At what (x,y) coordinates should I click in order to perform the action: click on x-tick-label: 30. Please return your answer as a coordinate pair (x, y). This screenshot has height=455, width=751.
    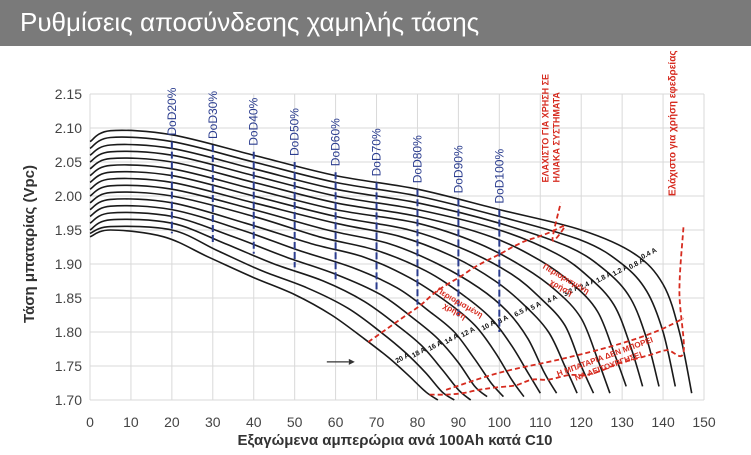
    Looking at the image, I should click on (213, 422).